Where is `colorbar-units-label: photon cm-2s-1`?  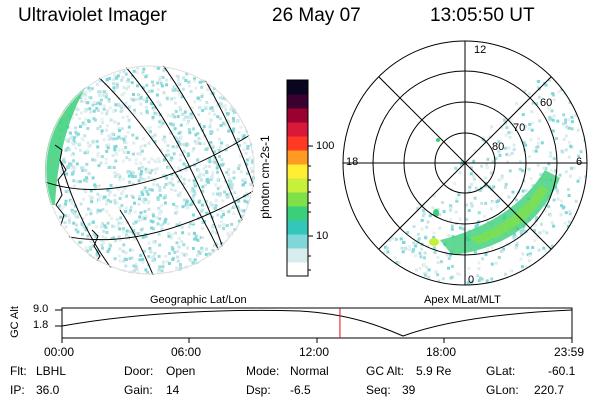 colorbar-units-label: photon cm-2s-1 is located at coordinates (265, 177).